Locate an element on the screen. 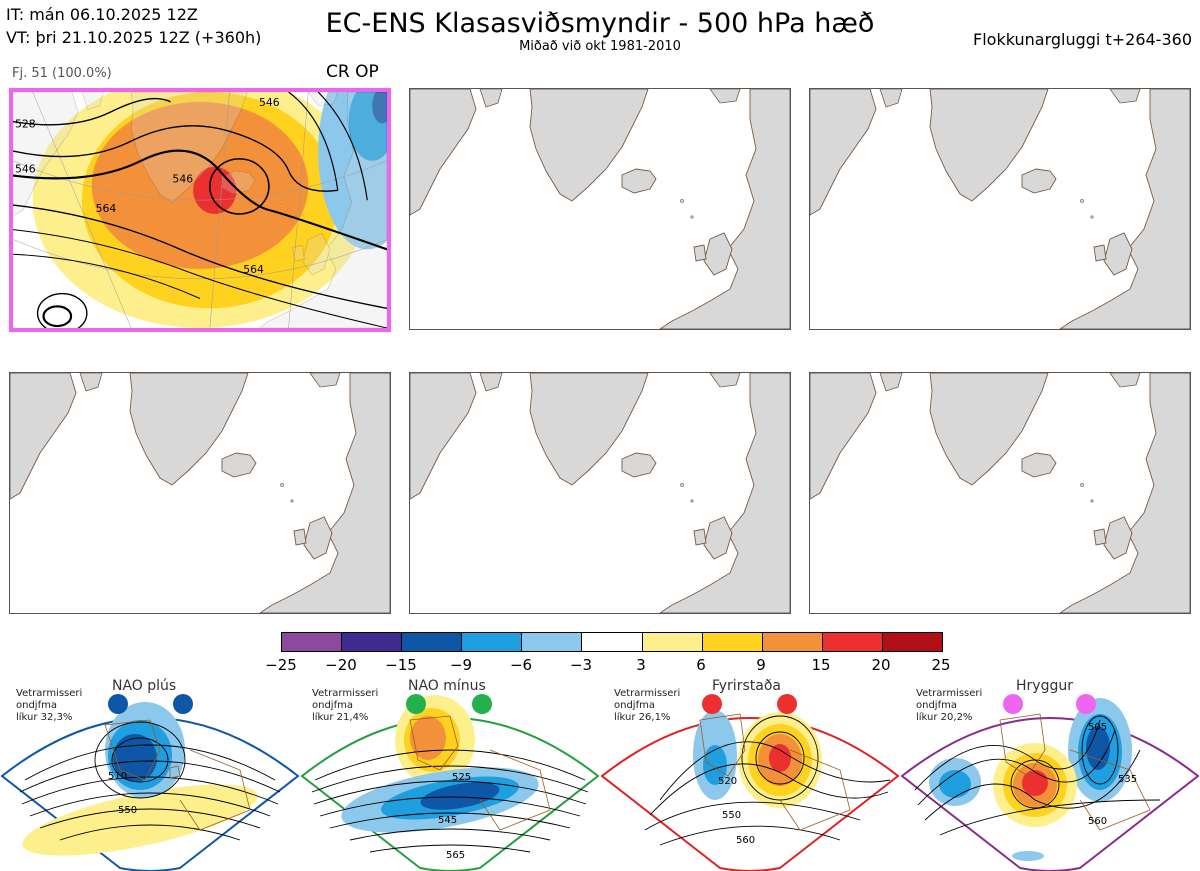 The width and height of the screenshot is (1200, 871). colorbar-tick-label: −6 is located at coordinates (521, 665).